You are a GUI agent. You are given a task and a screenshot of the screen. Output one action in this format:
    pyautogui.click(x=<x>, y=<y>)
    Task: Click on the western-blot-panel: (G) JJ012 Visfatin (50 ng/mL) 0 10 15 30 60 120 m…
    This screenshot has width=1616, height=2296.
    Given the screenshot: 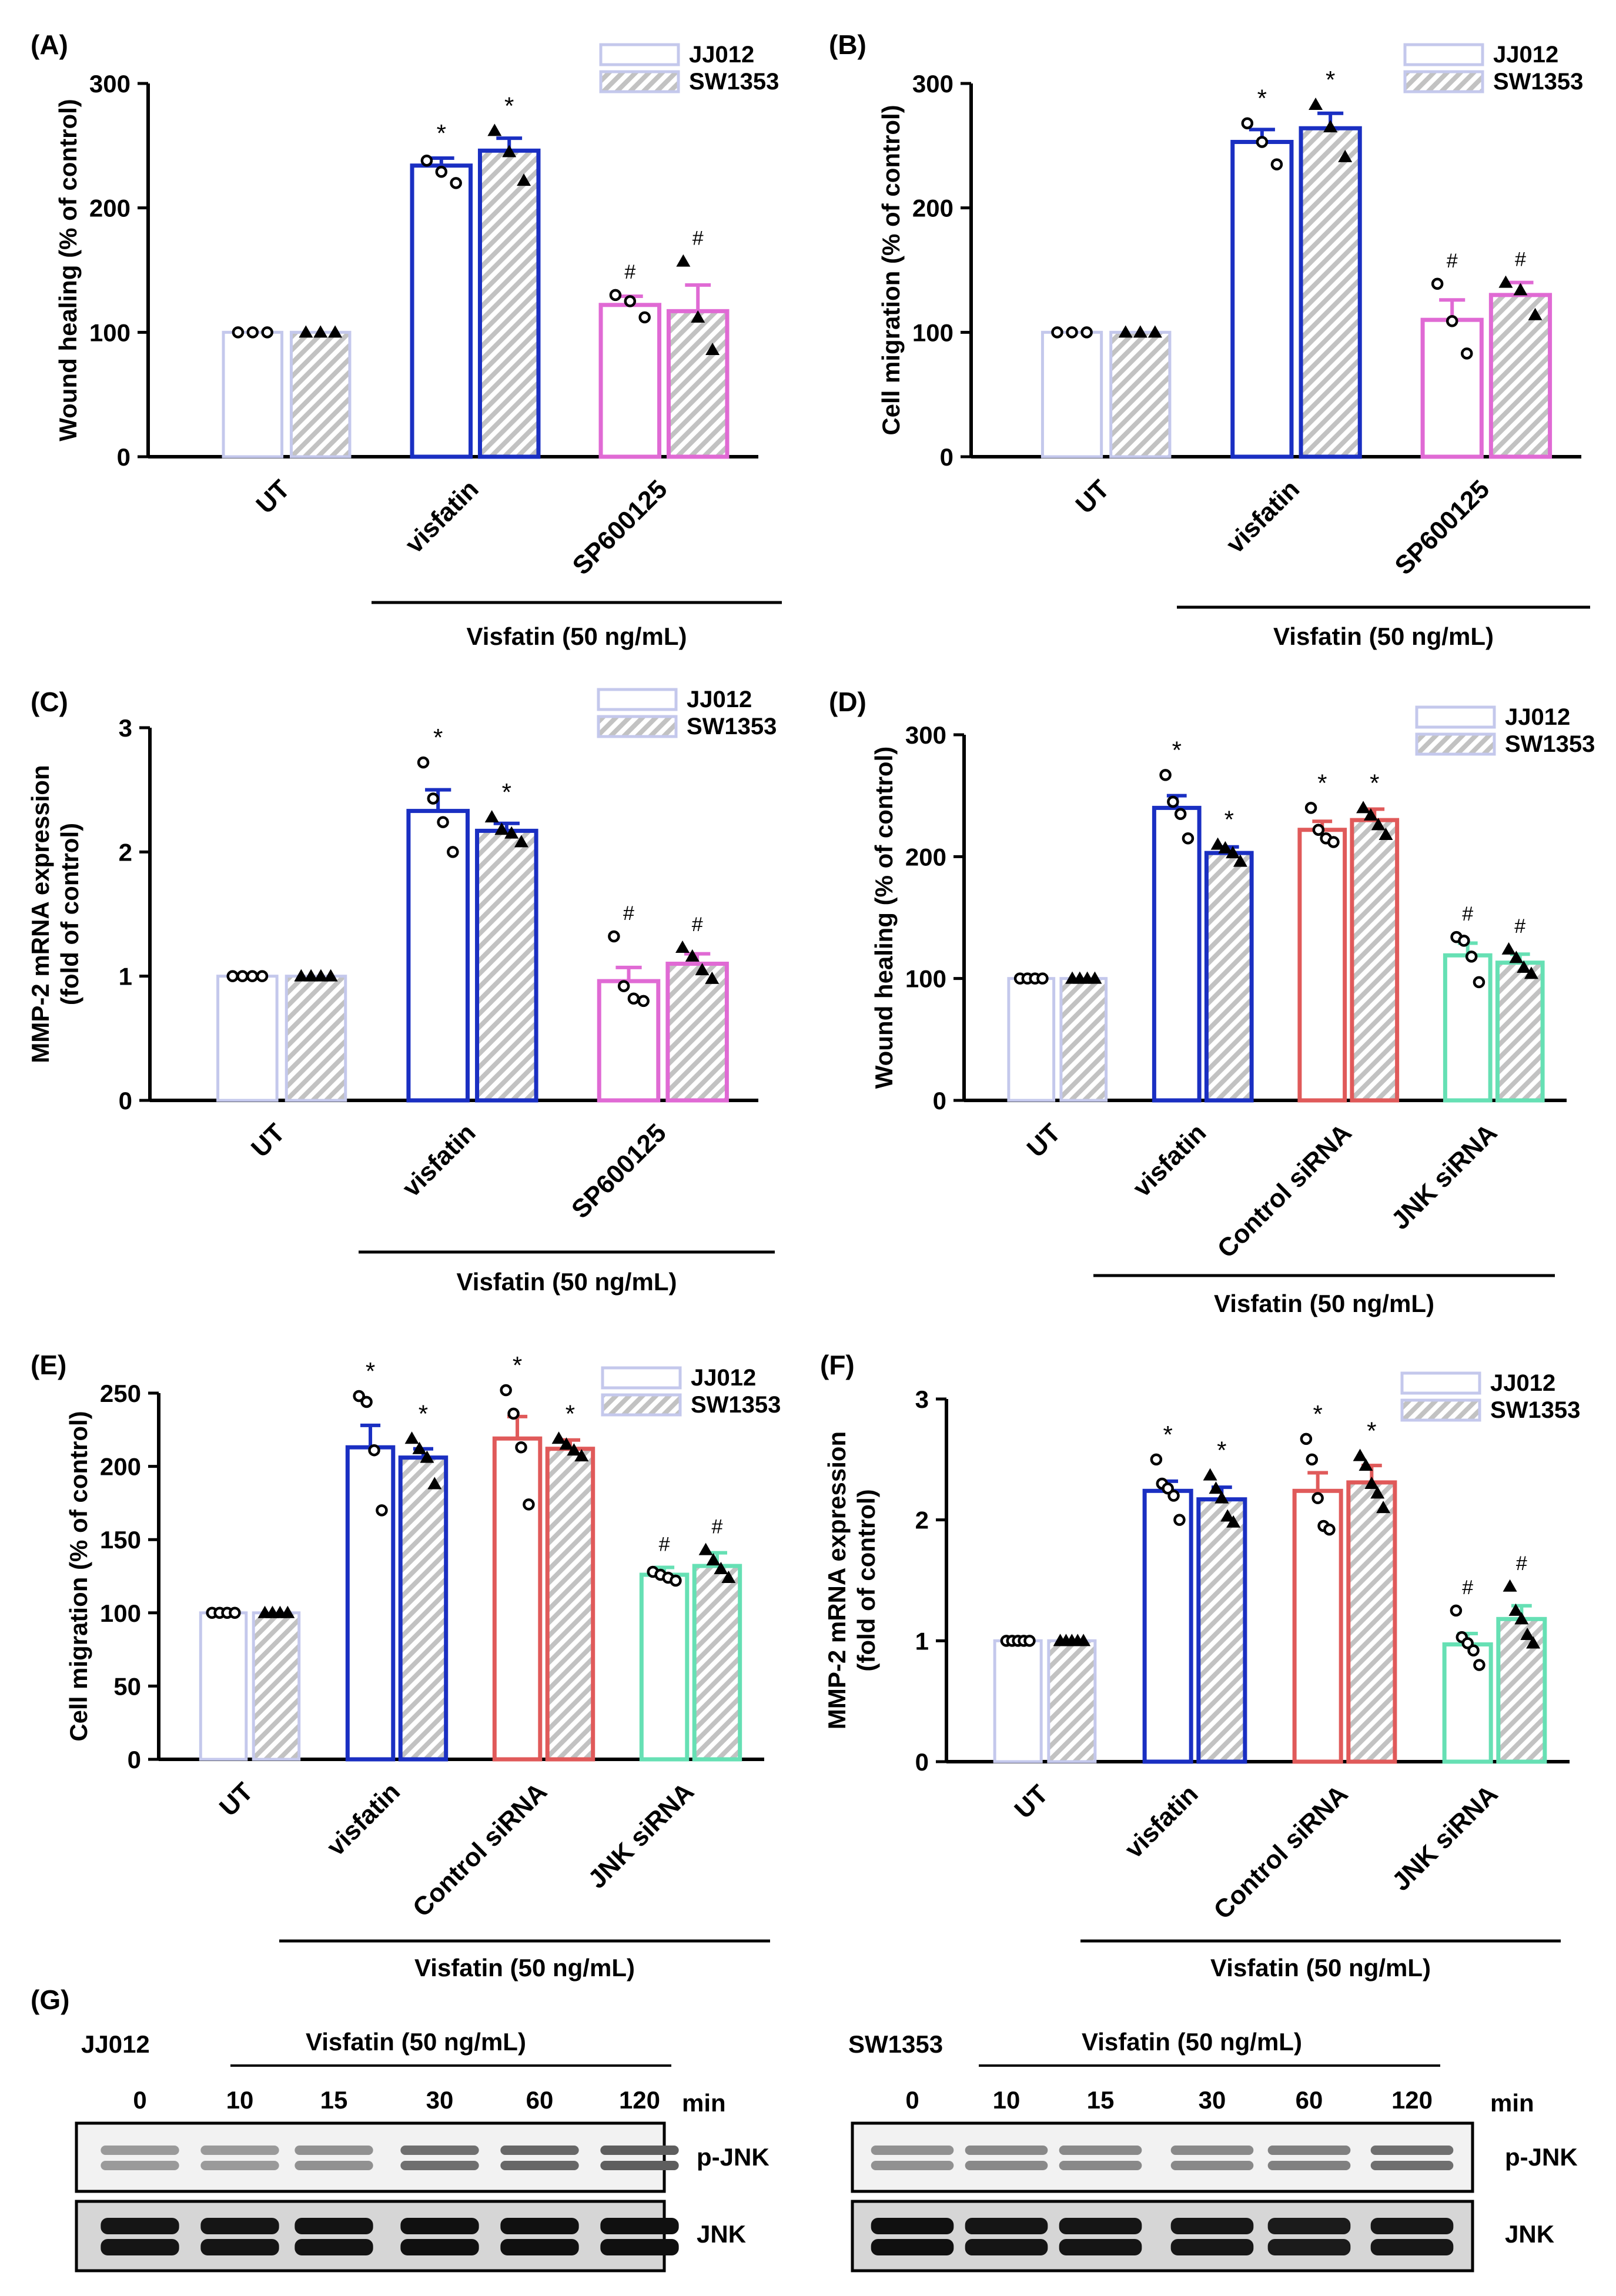 What is the action you would take?
    pyautogui.click(x=804, y=2128)
    